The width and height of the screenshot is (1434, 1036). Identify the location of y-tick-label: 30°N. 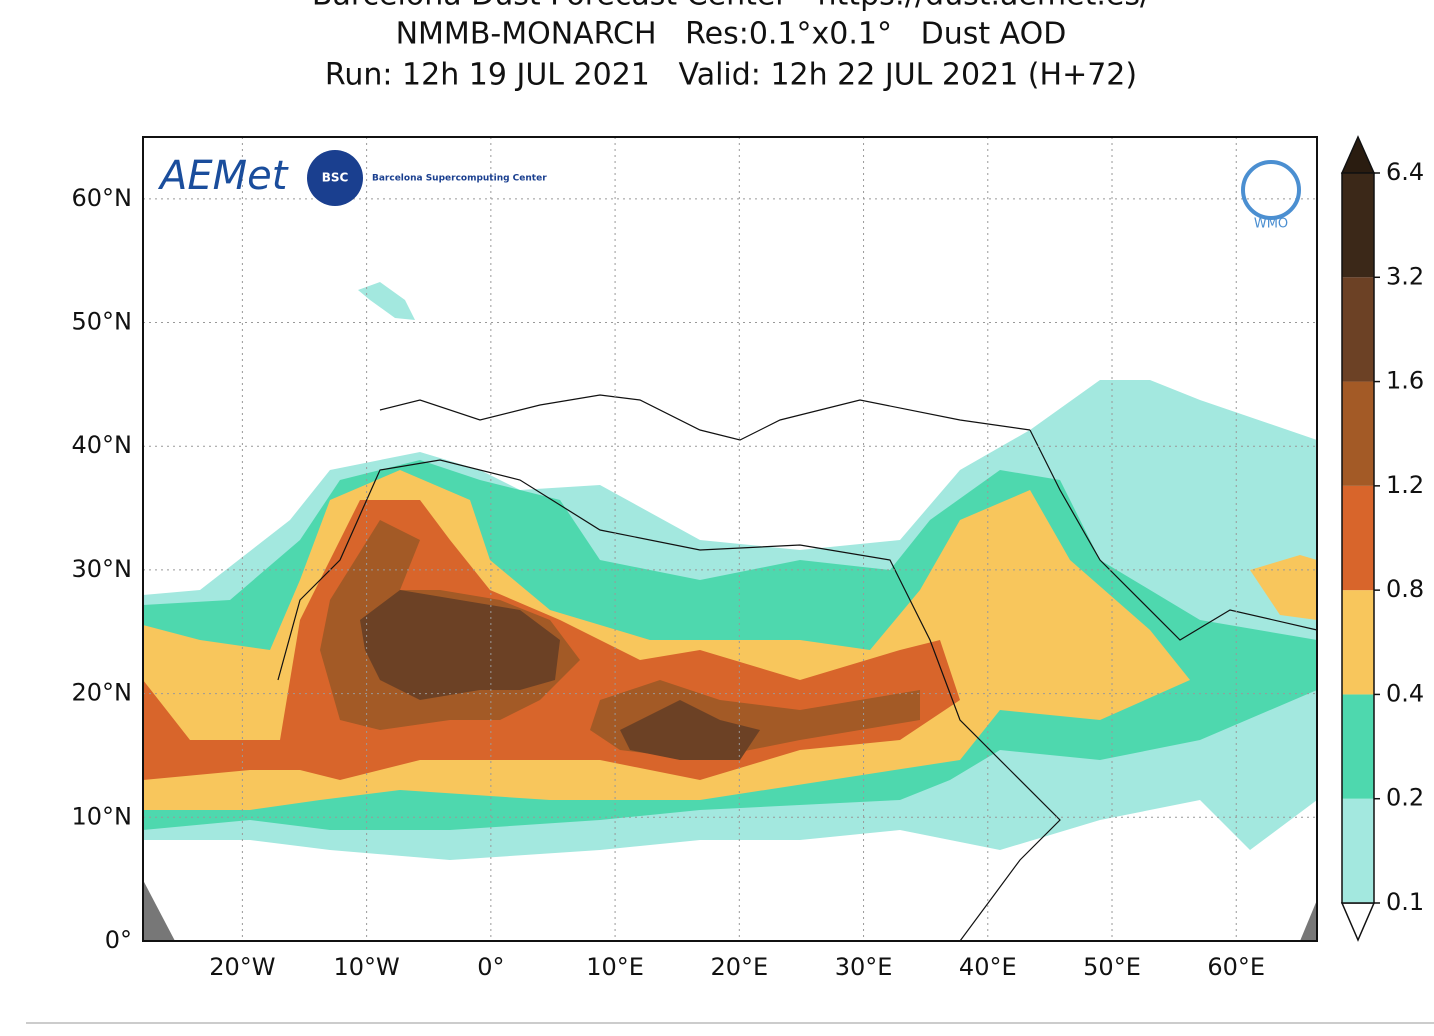
(102, 569).